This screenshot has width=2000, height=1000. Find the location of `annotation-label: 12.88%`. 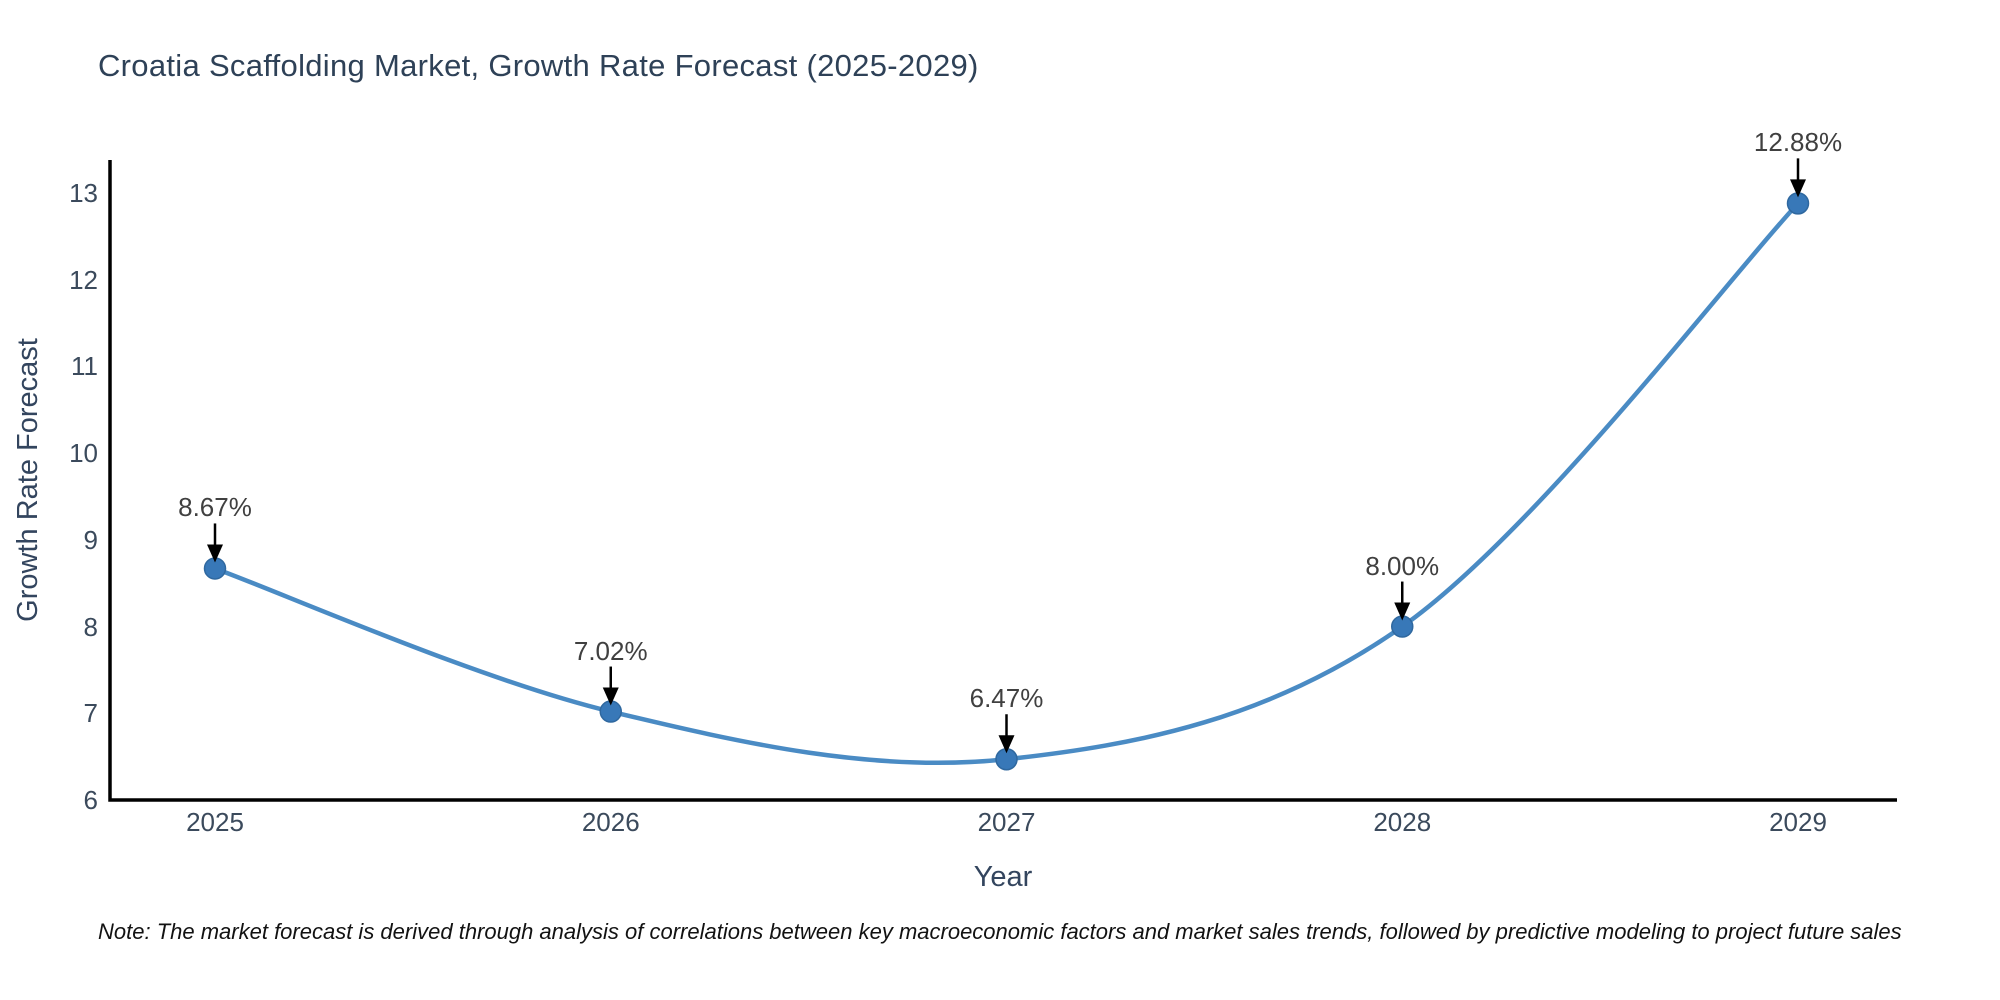

annotation-label: 12.88% is located at coordinates (1798, 142).